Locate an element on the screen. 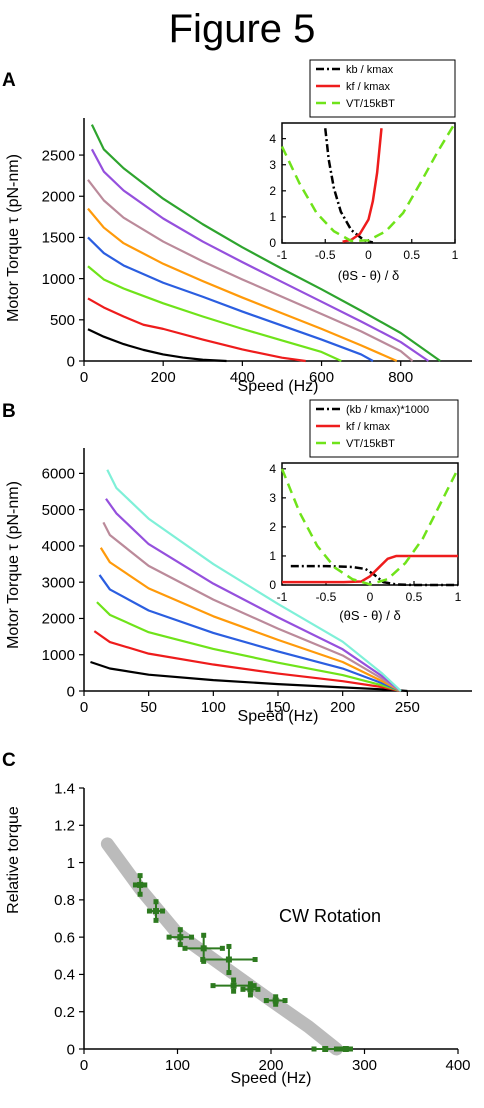 This screenshot has height=1108, width=484. y-tick-label: 2000 is located at coordinates (58, 619).